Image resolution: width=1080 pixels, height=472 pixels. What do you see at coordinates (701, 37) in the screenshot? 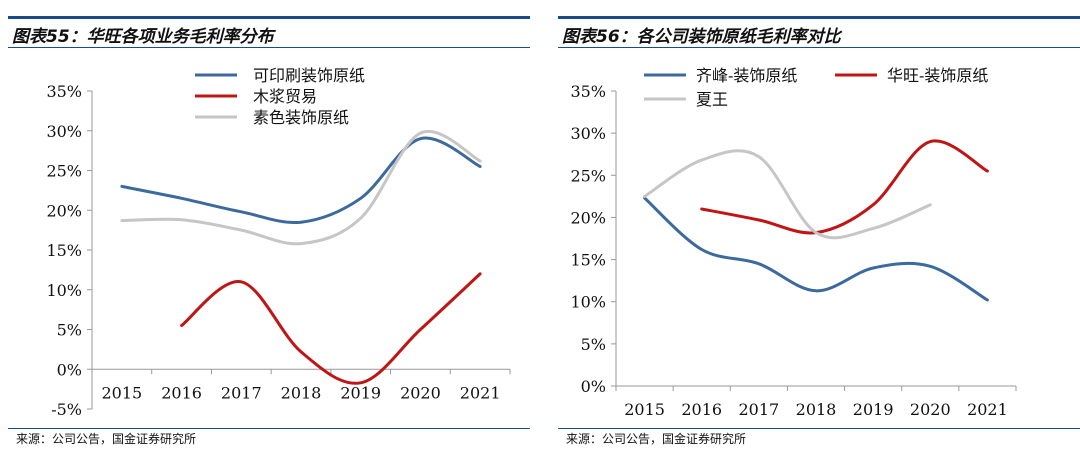
I see `chart-title: 图表56：各公司装饰原纸毛利率对比` at bounding box center [701, 37].